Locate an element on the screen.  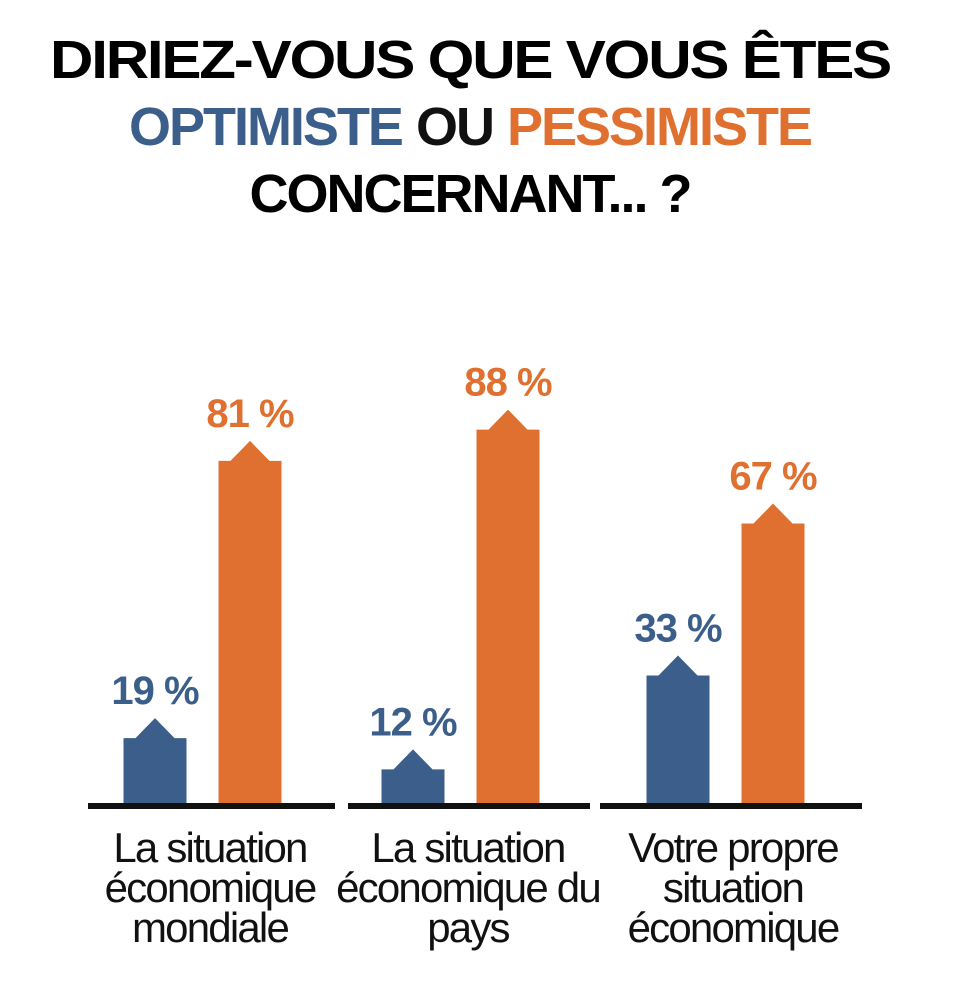
value-label: 67 % is located at coordinates (773, 477).